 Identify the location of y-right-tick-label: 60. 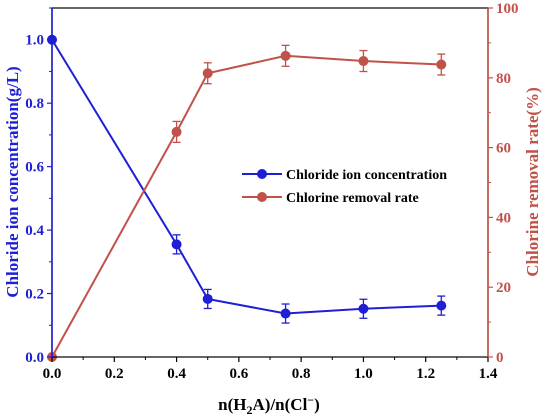
(503, 149).